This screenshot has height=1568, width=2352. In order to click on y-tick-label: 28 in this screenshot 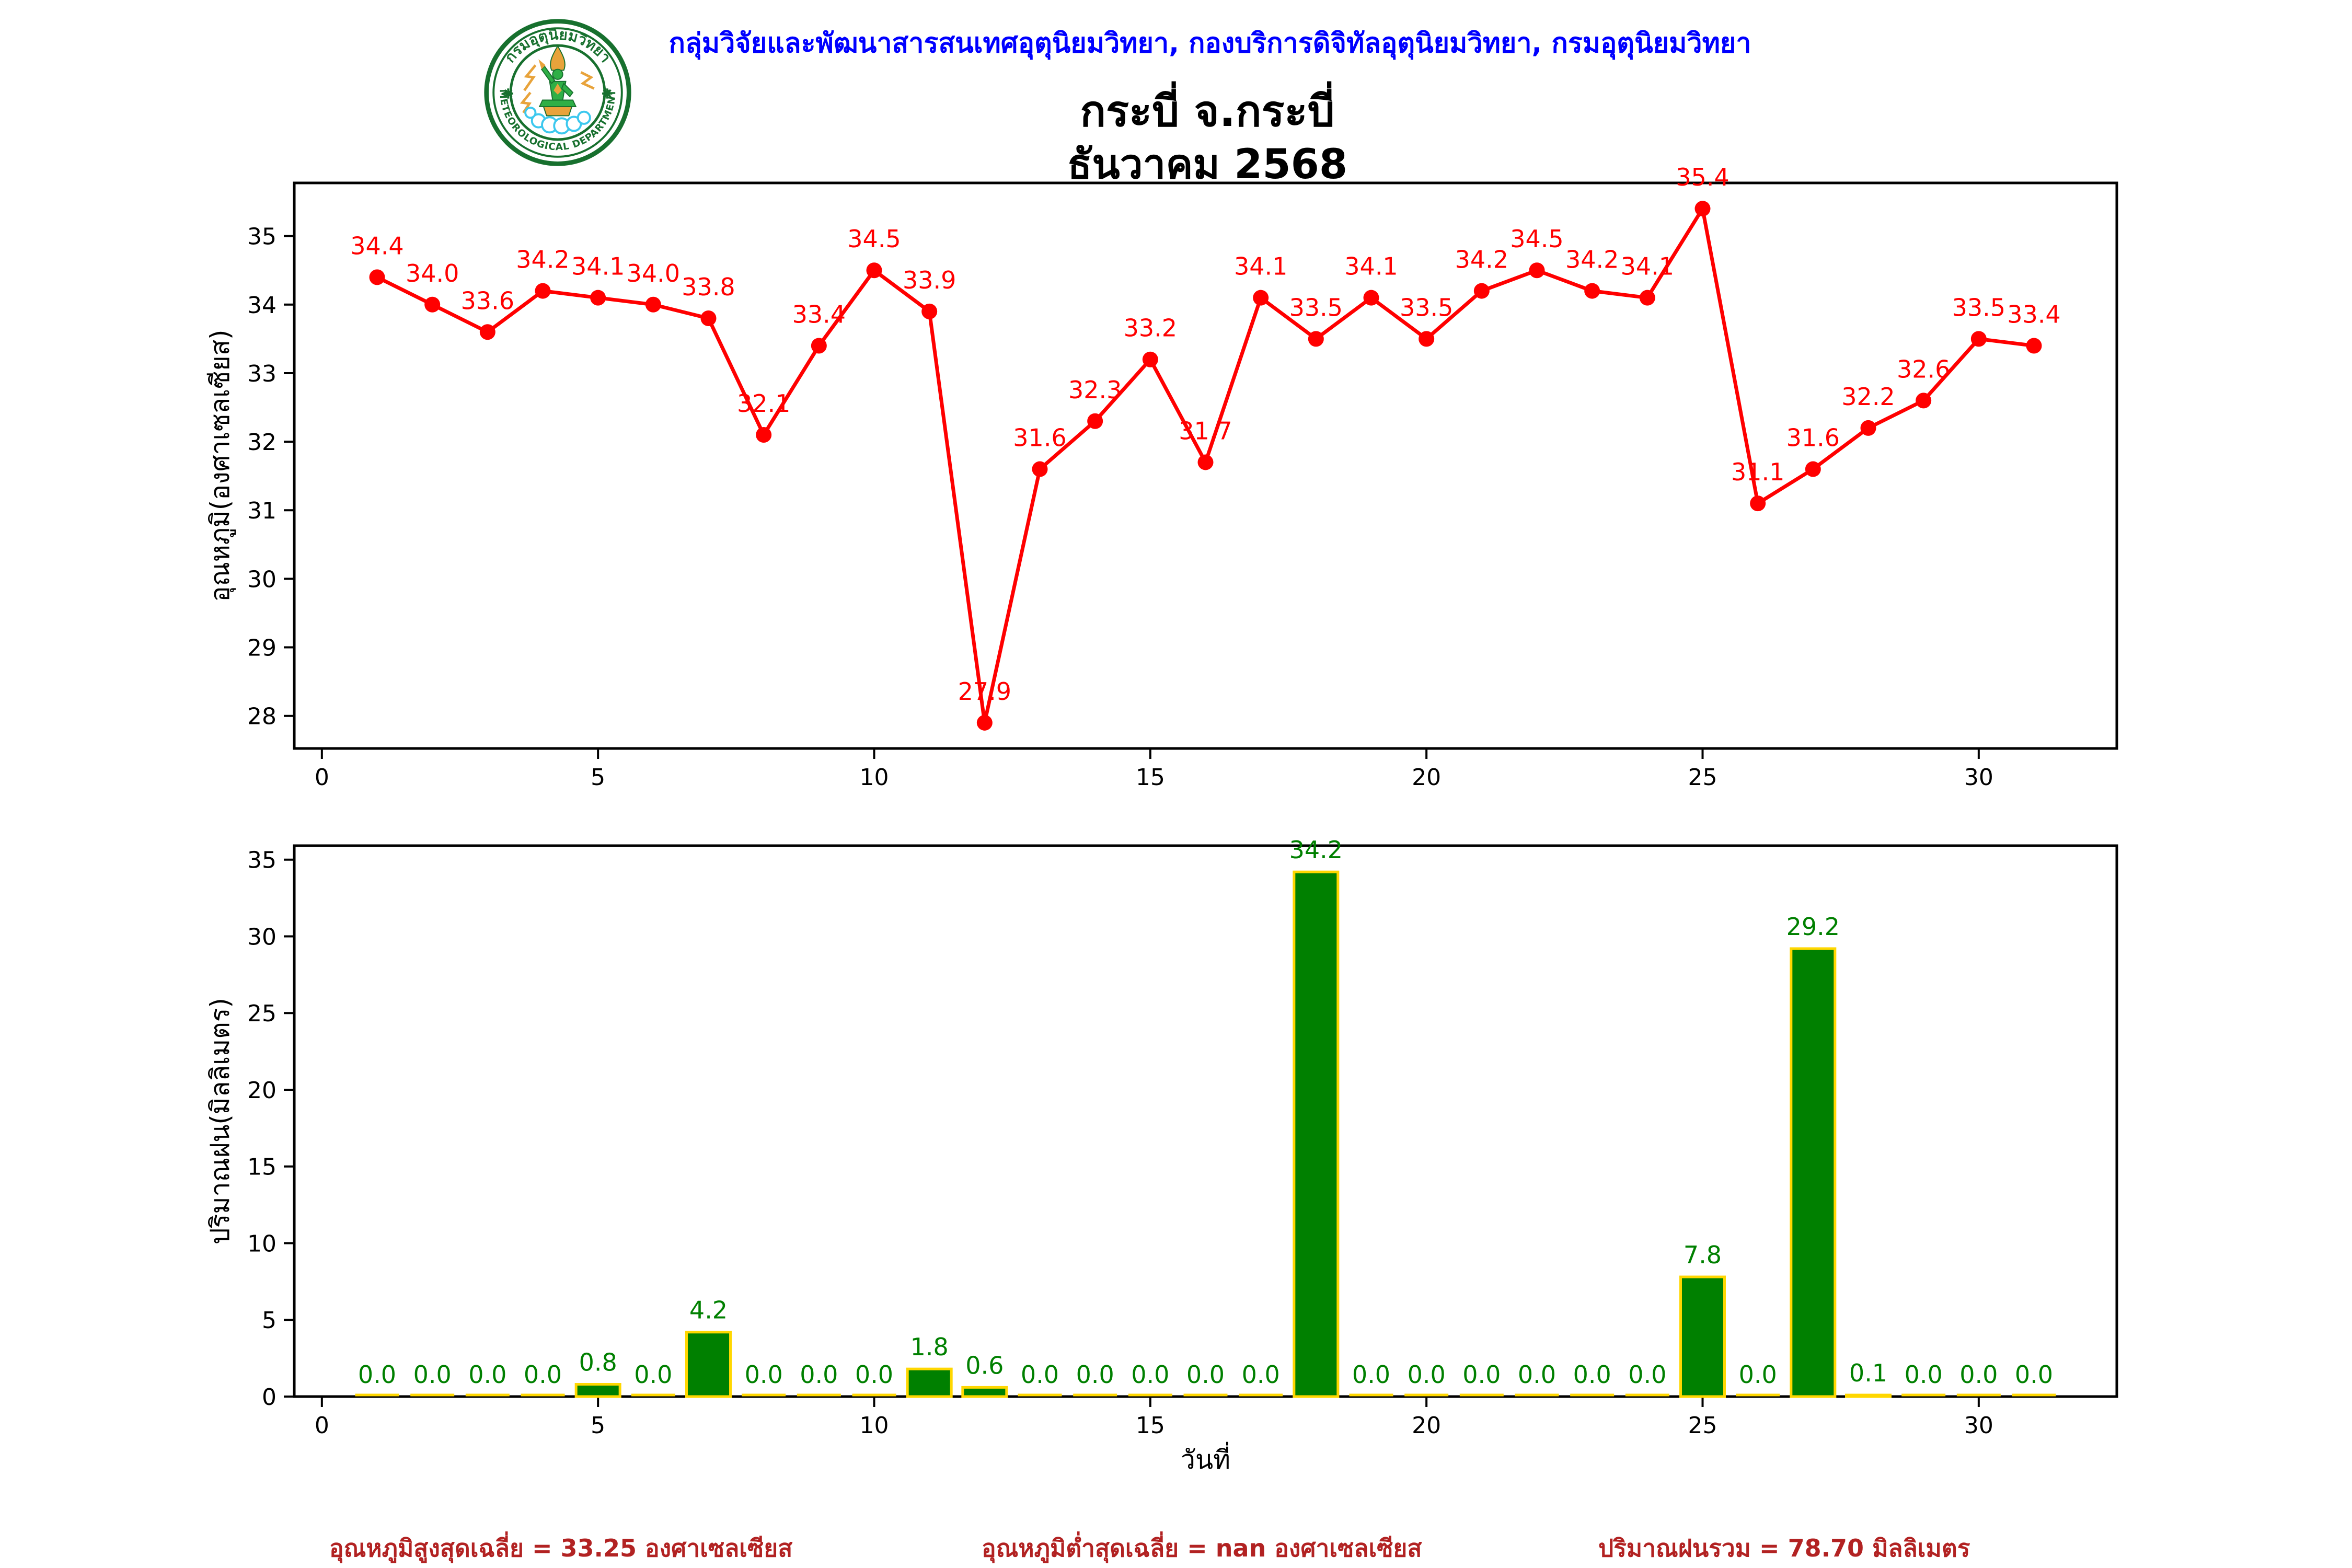, I will do `click(261, 717)`.